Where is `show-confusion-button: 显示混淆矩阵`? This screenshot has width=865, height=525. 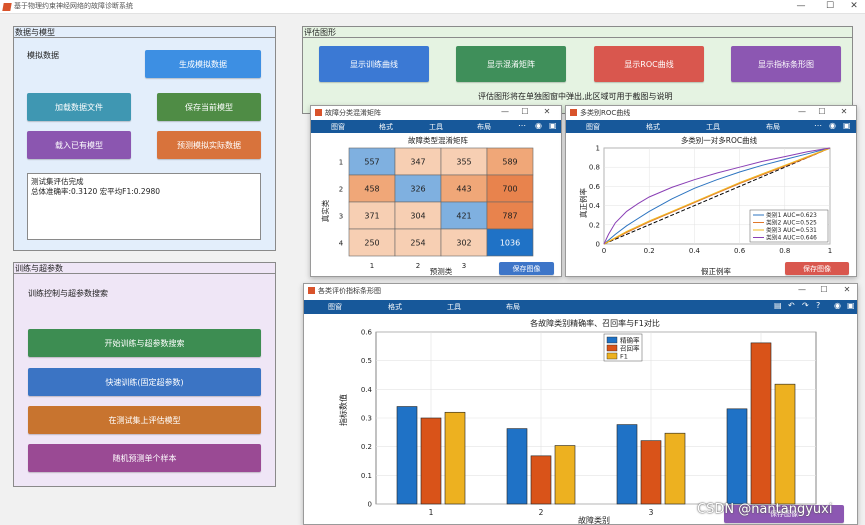 show-confusion-button: 显示混淆矩阵 is located at coordinates (511, 64).